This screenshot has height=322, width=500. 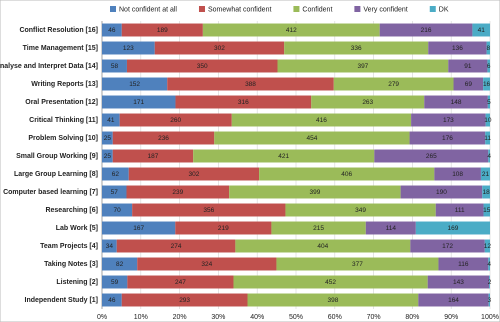 What do you see at coordinates (346, 174) in the screenshot?
I see `value-label: 406` at bounding box center [346, 174].